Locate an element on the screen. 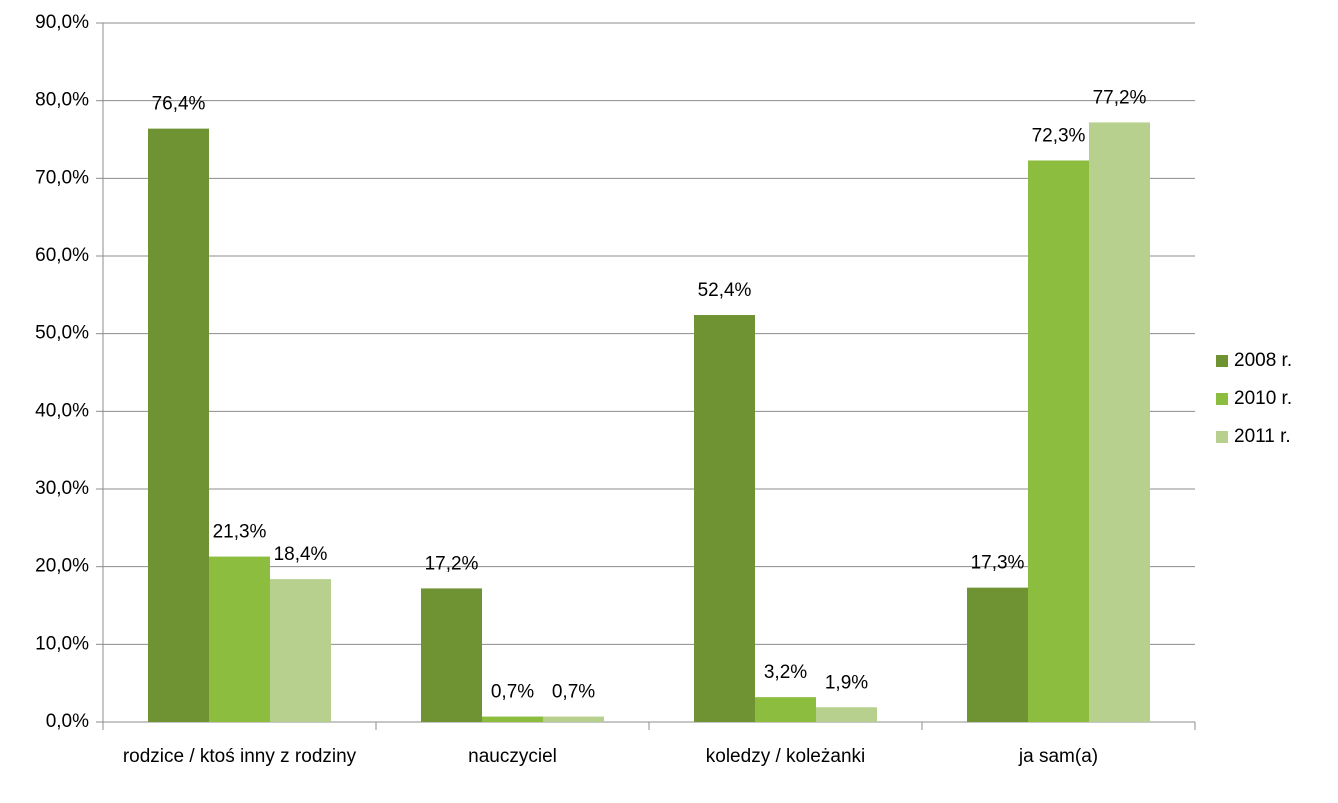 This screenshot has width=1338, height=803. data-label: 77,2% is located at coordinates (1120, 97).